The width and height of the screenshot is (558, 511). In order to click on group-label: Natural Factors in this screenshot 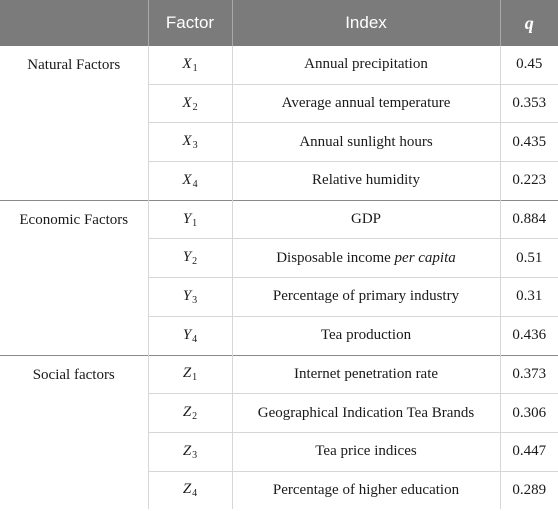, I will do `click(74, 65)`.